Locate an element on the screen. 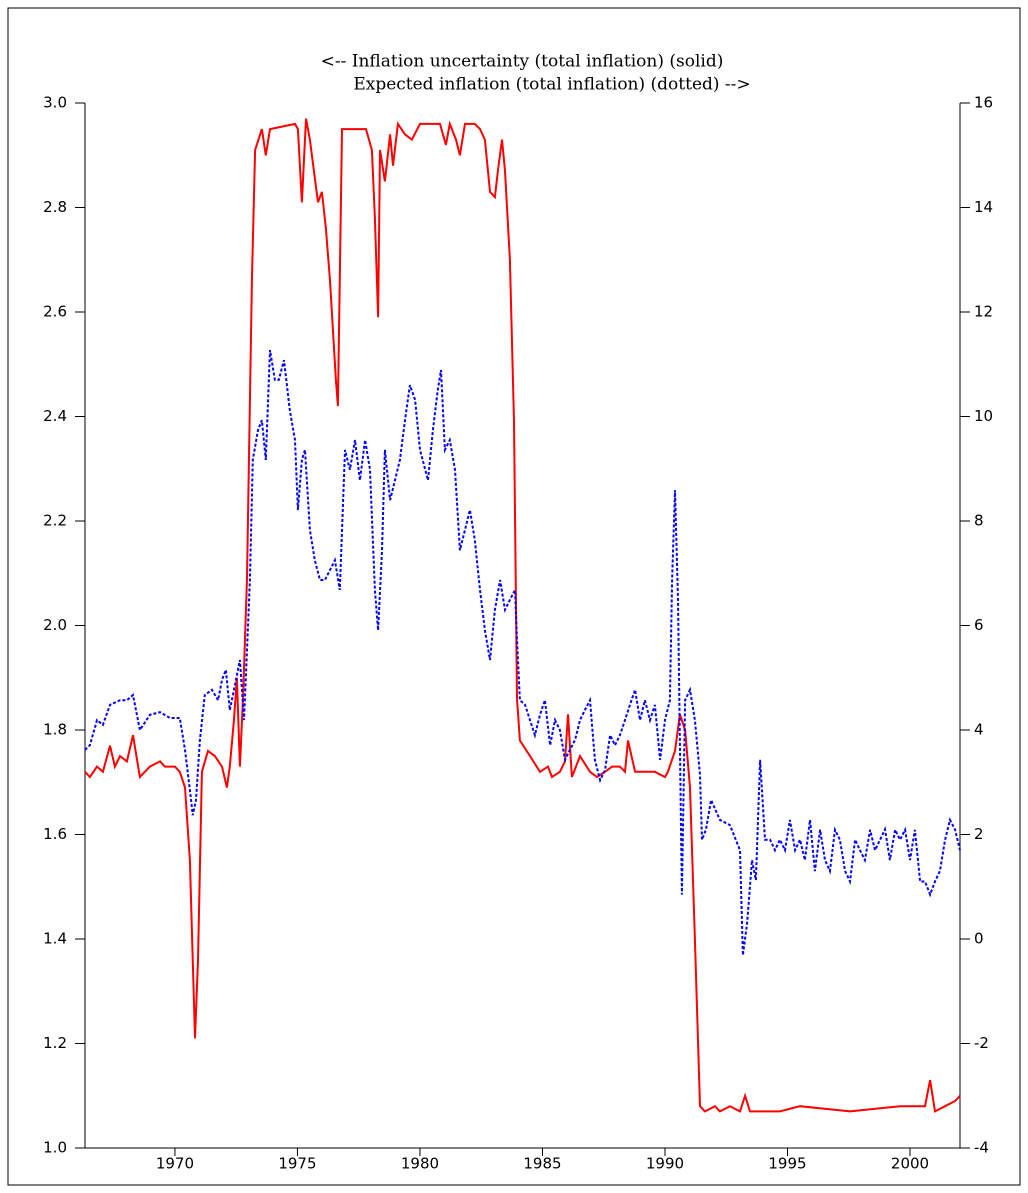  y2-tick-label: 16 is located at coordinates (983, 103).